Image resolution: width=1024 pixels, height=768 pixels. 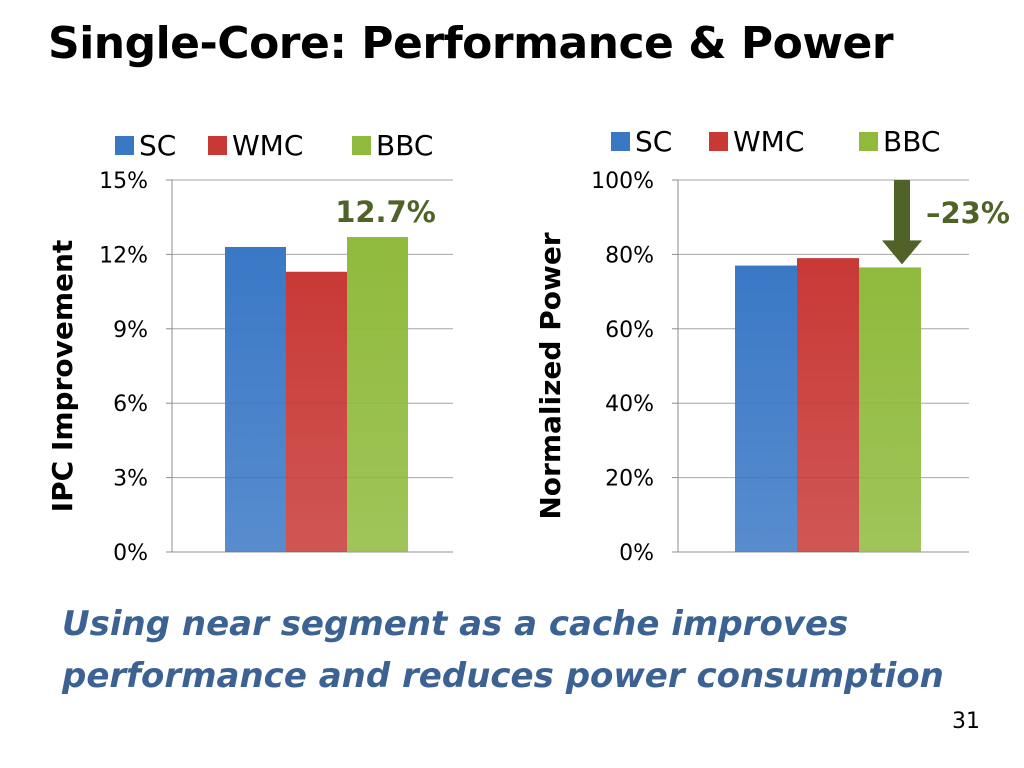 I want to click on y-axis-label-2: Normalized Power, so click(x=550, y=375).